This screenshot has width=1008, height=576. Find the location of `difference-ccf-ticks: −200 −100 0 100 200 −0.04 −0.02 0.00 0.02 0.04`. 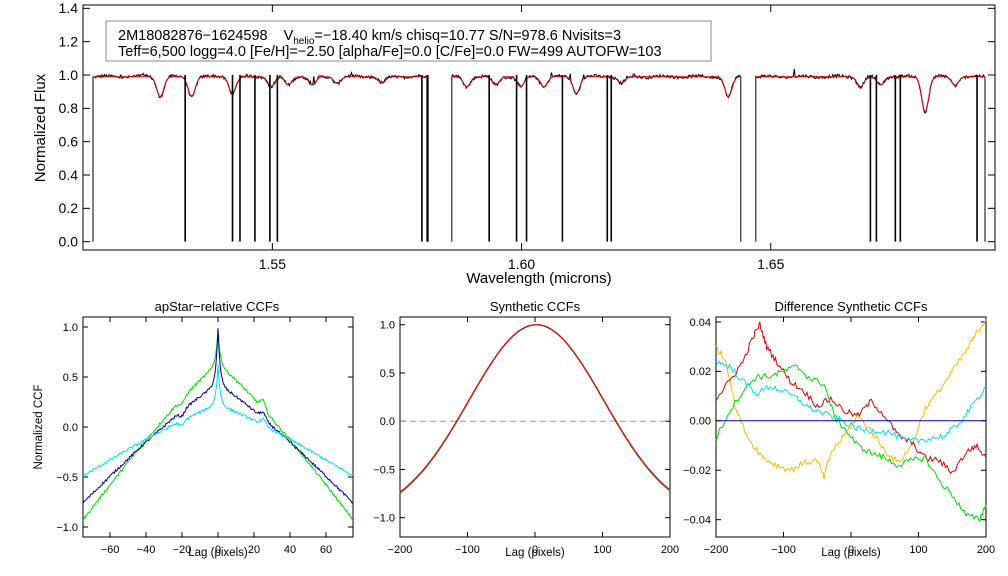

difference-ccf-ticks: −200 −100 0 100 200 −0.04 −0.02 0.00 0.02 0.04 is located at coordinates (839, 436).